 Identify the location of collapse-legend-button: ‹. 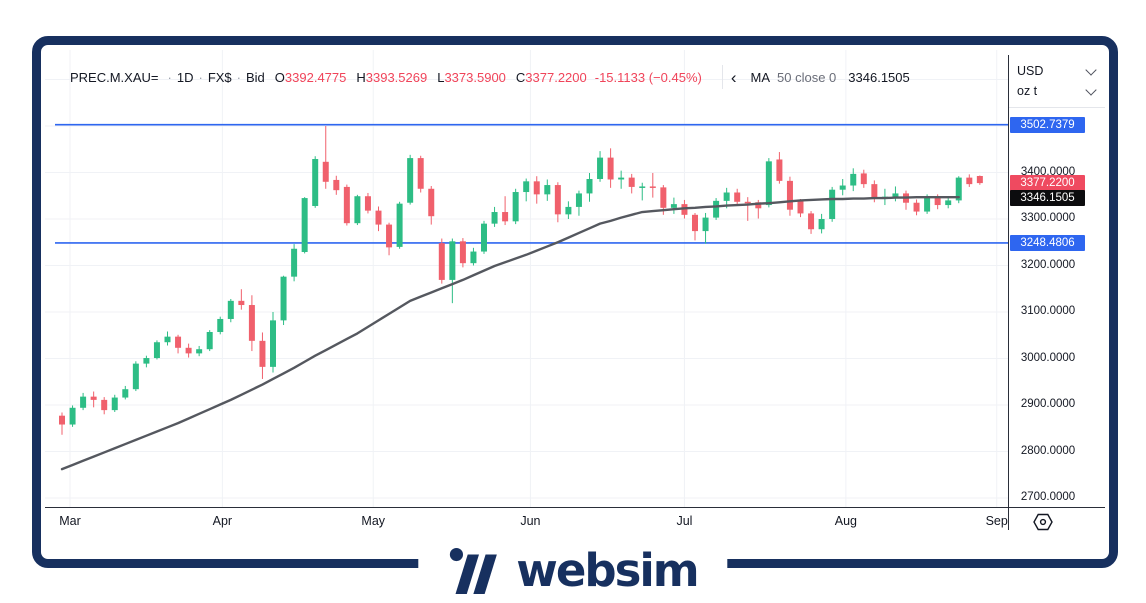
(733, 77).